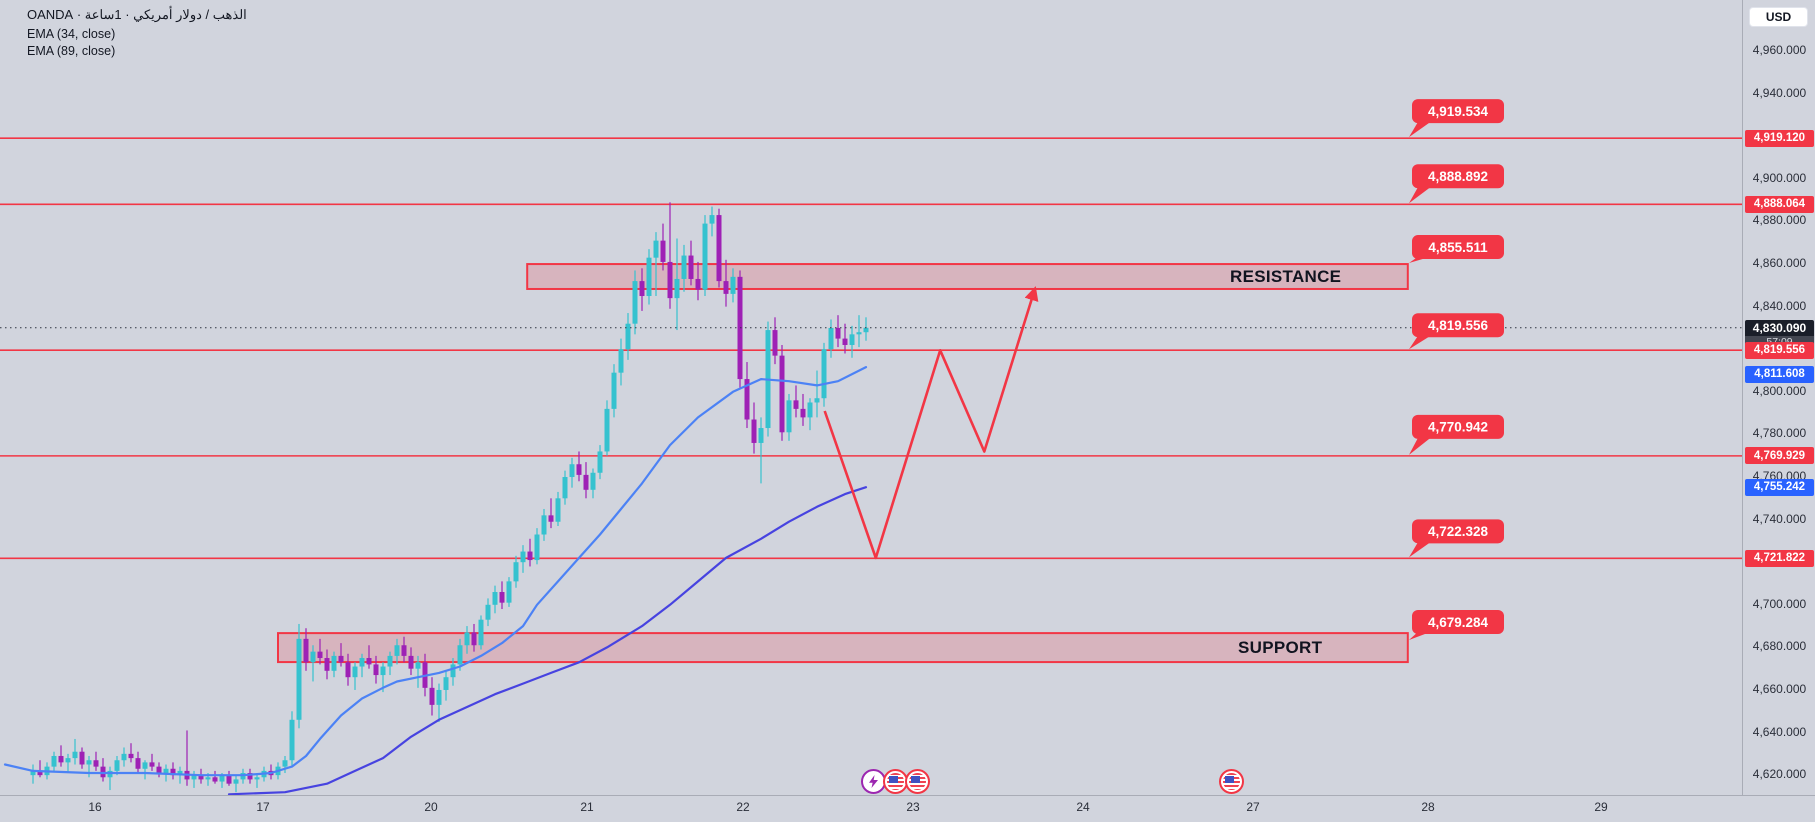 The width and height of the screenshot is (1815, 822). What do you see at coordinates (1083, 807) in the screenshot?
I see `time-axis-day-label: 24` at bounding box center [1083, 807].